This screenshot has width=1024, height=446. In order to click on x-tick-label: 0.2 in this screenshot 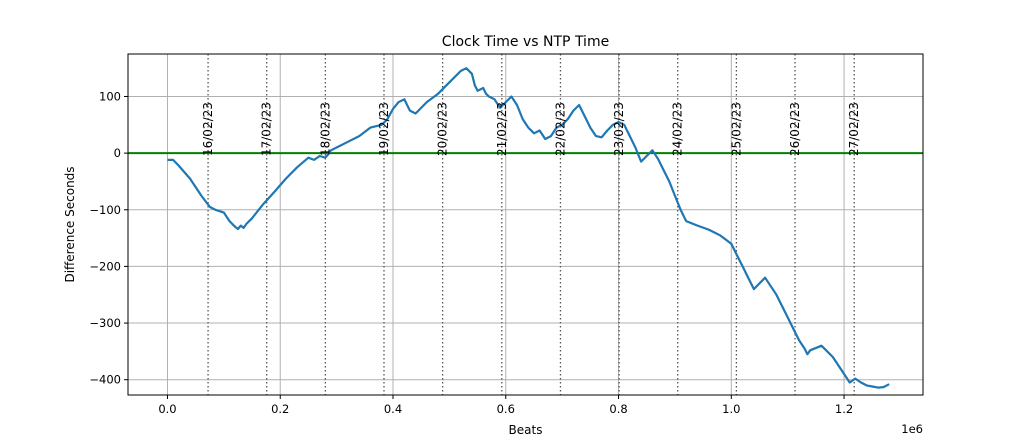, I will do `click(280, 409)`.